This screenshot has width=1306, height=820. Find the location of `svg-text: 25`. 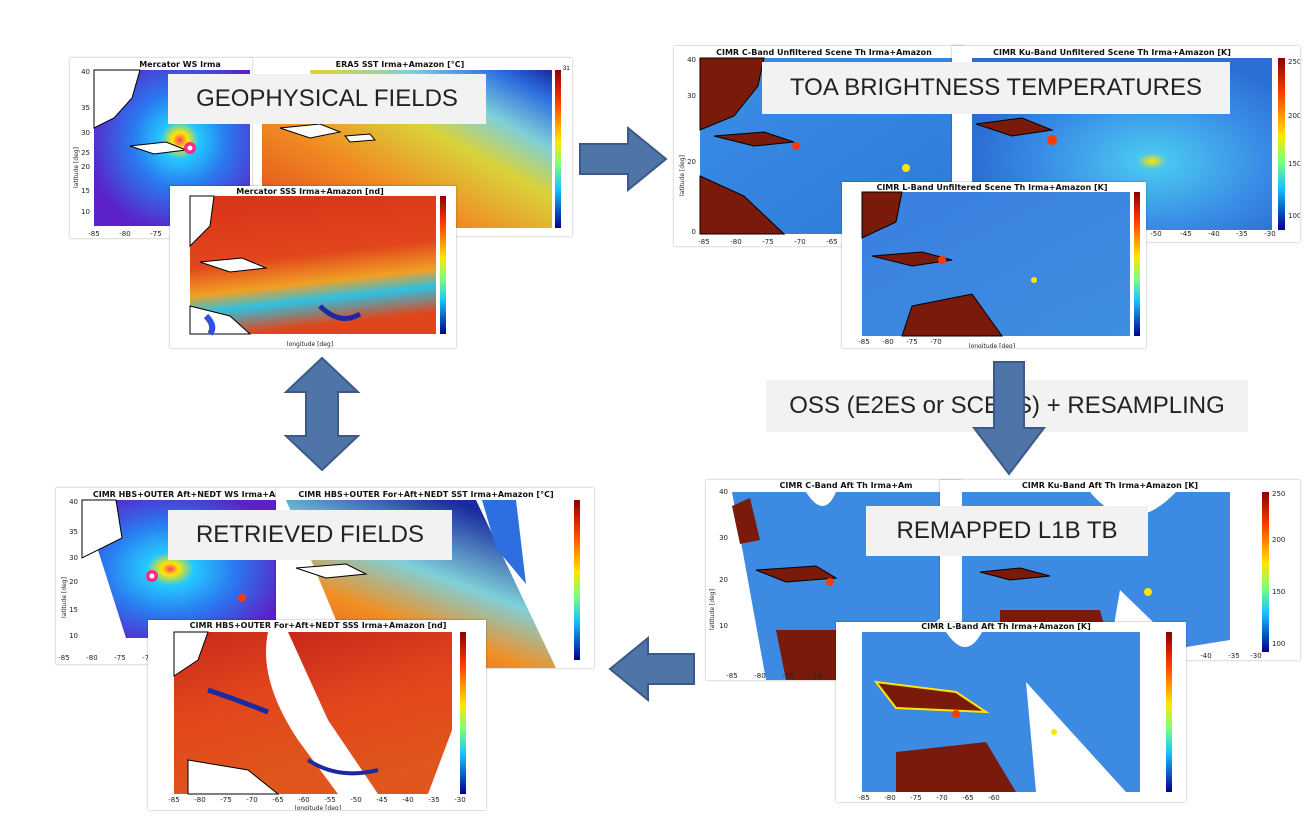

svg-text: 25 is located at coordinates (85, 153).